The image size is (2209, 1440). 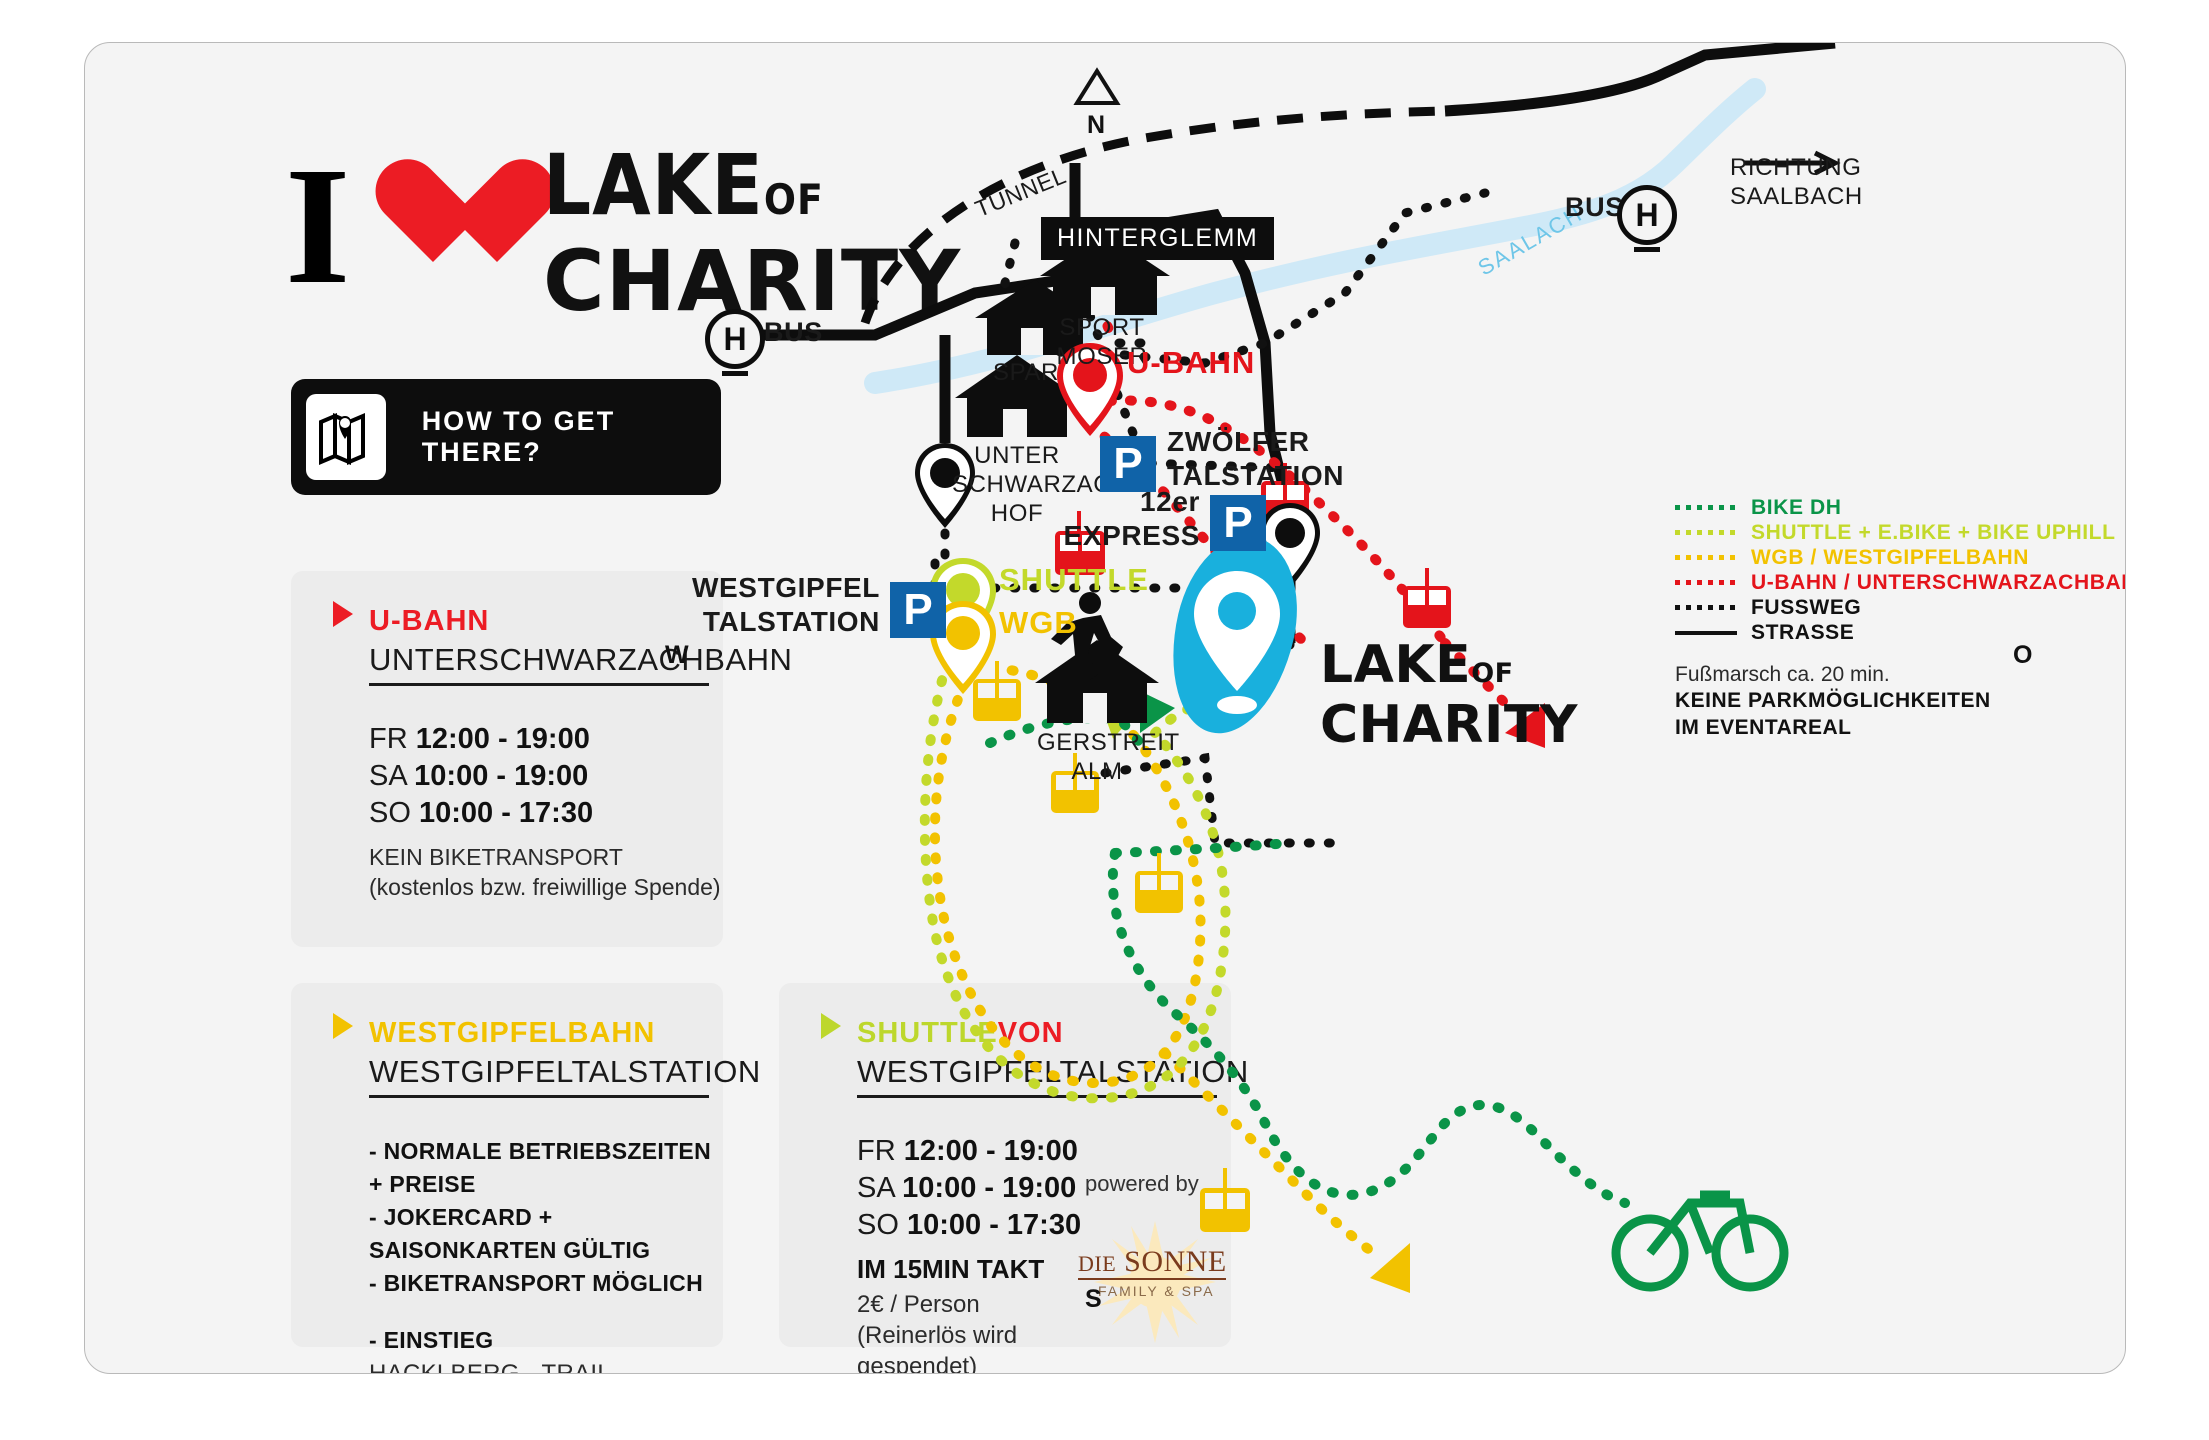 I want to click on map-event-logo: LAKEOF CHARITY, so click(x=1449, y=695).